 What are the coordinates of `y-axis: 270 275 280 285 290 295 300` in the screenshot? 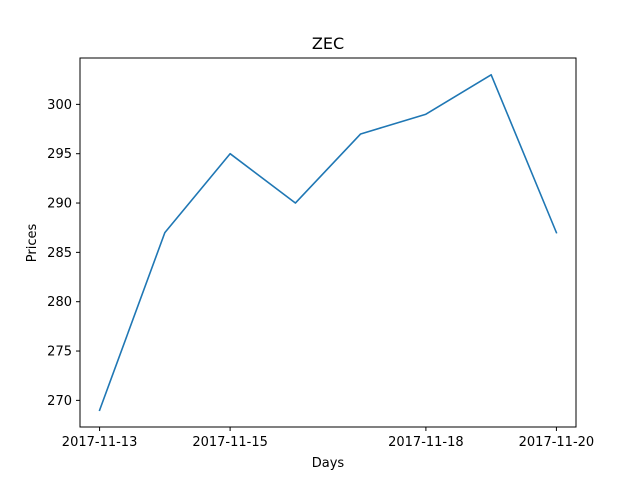 It's located at (63, 253).